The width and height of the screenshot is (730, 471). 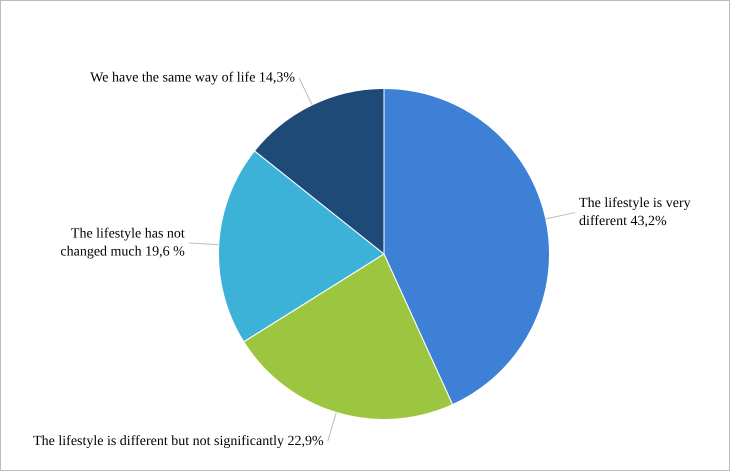 I want to click on slice-label: The lifestyle is very different 43,2%, so click(x=635, y=213).